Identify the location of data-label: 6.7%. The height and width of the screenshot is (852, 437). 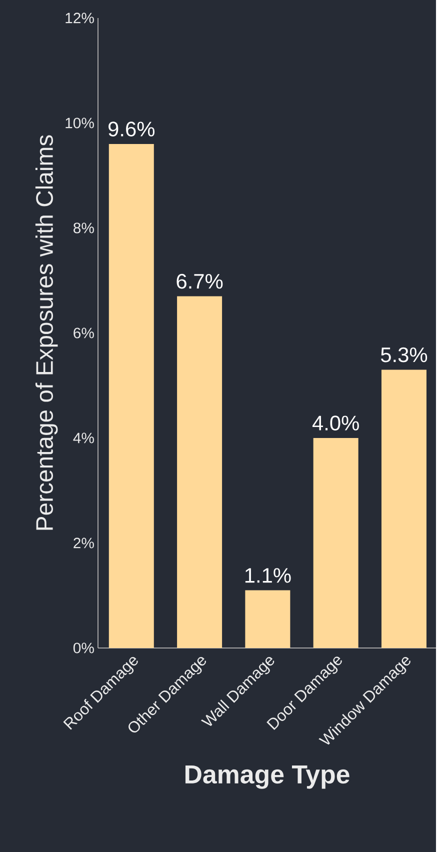
(200, 281).